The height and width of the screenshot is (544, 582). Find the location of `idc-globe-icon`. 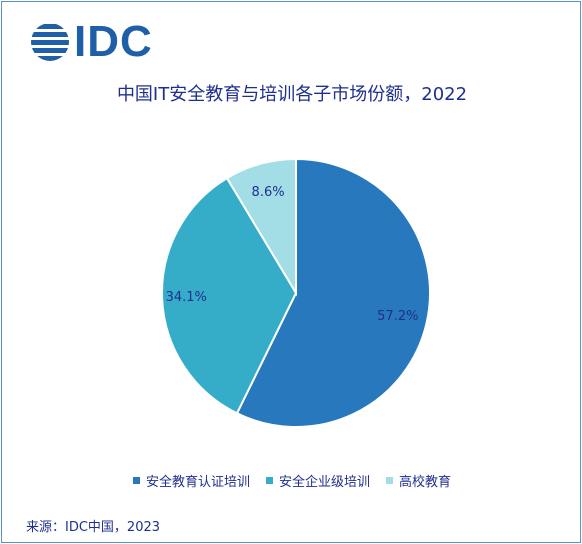

idc-globe-icon is located at coordinates (50, 42).